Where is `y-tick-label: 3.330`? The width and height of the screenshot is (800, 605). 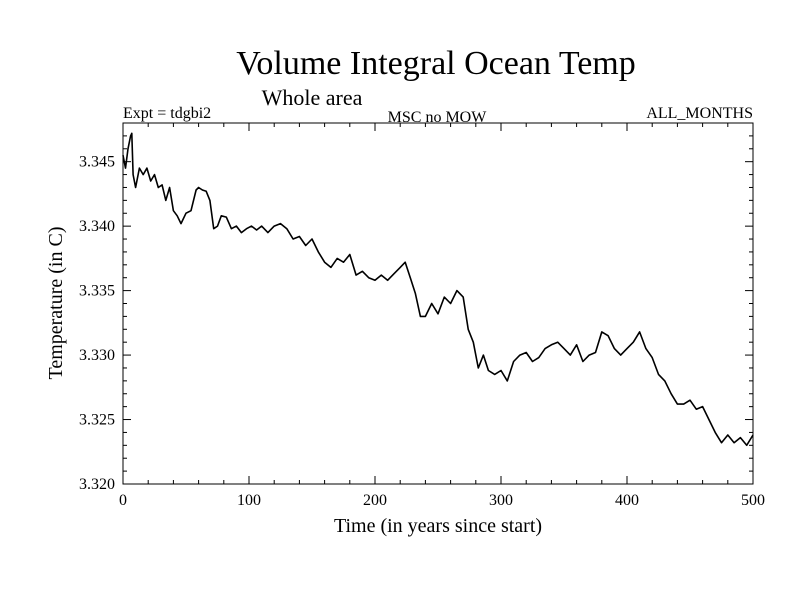
y-tick-label: 3.330 is located at coordinates (97, 355).